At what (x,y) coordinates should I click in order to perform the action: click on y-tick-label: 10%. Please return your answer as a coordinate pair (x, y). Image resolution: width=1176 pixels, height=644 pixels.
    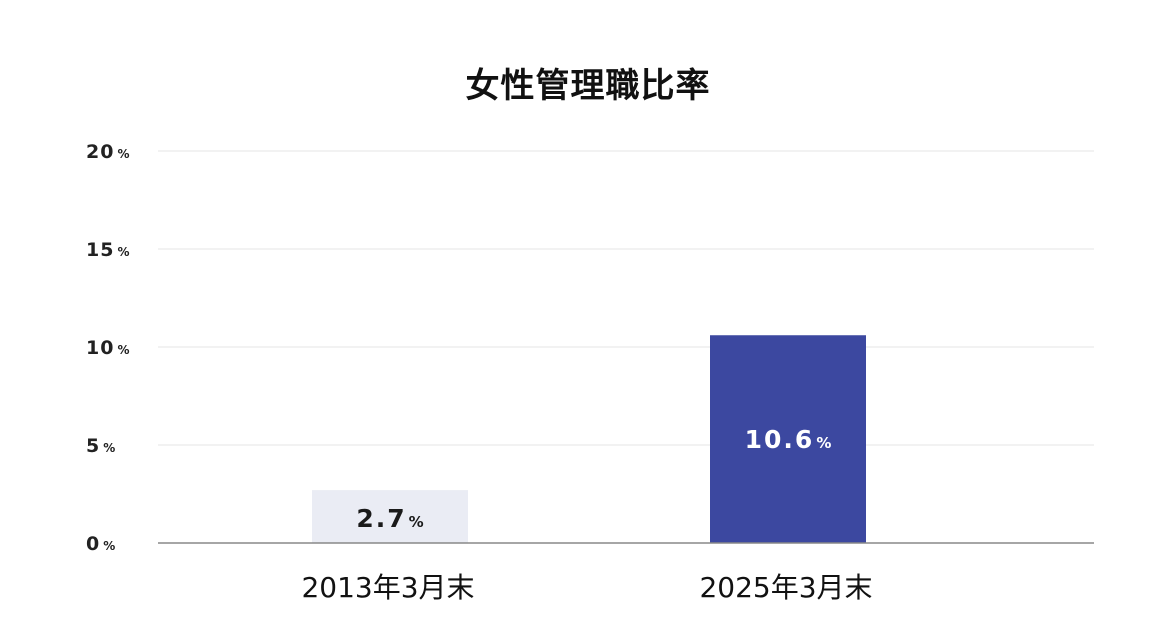
    Looking at the image, I should click on (107, 348).